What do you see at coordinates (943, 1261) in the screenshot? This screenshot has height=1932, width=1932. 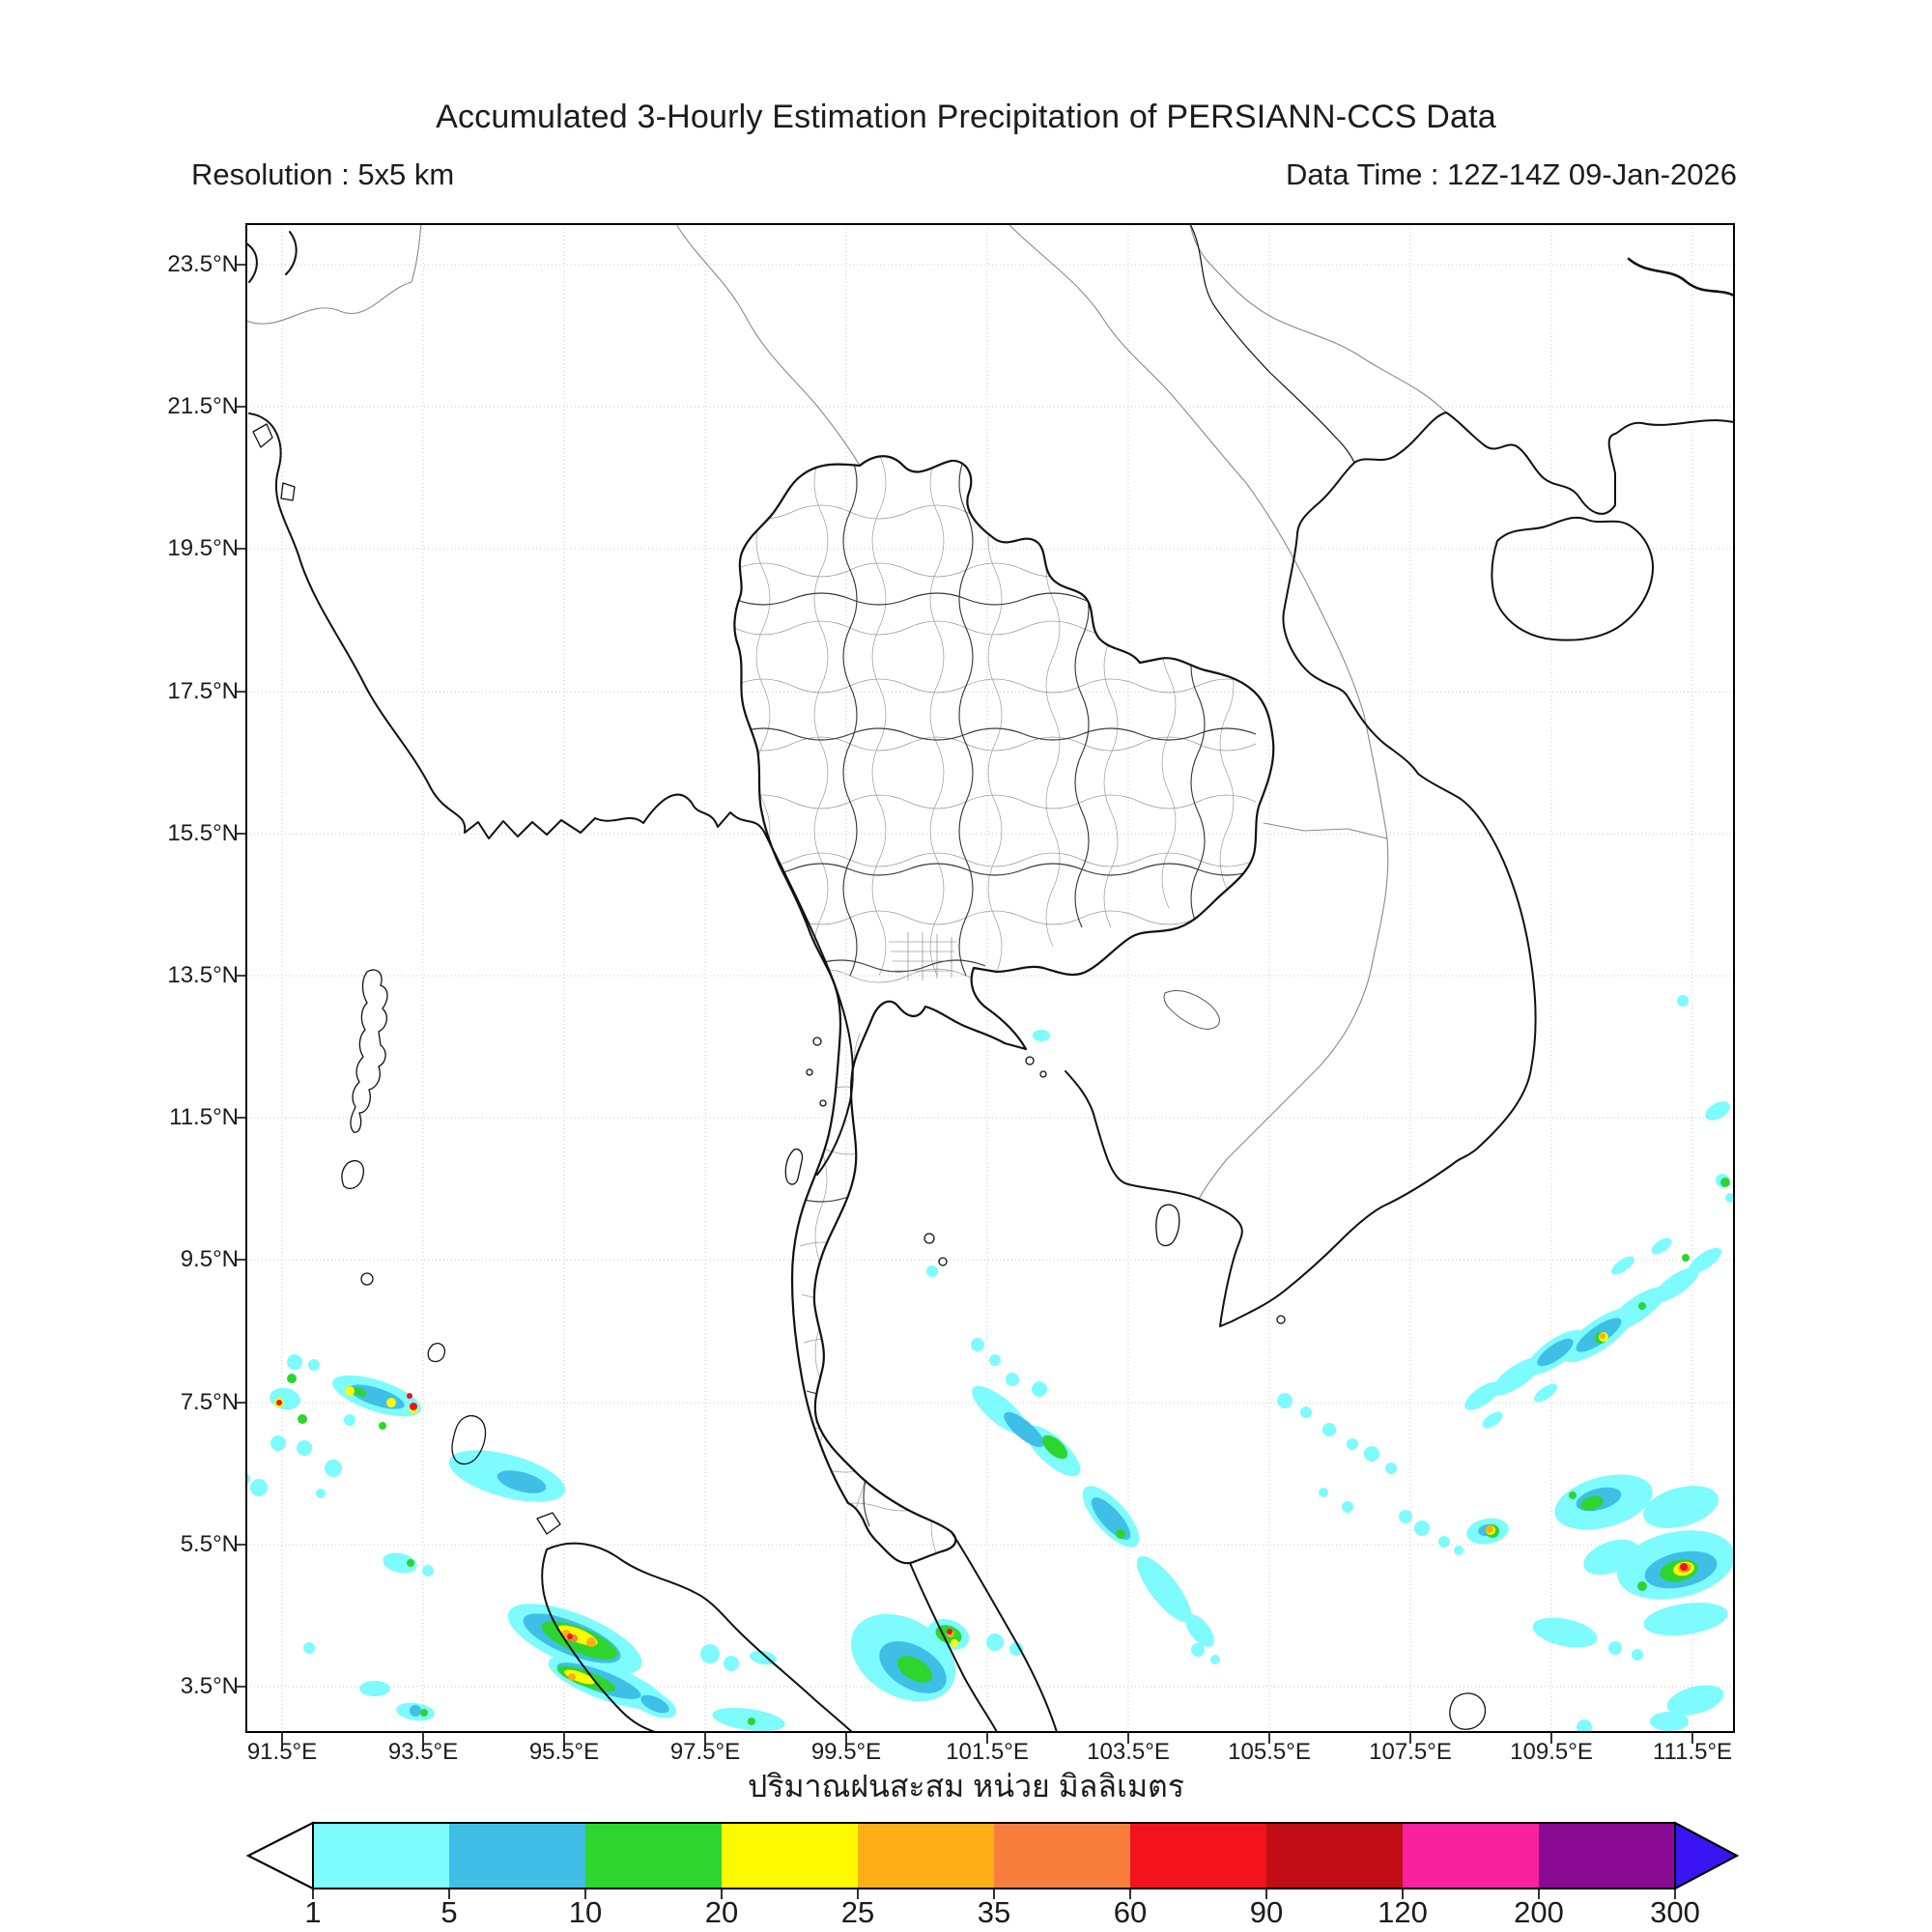 I see `phangan-island` at bounding box center [943, 1261].